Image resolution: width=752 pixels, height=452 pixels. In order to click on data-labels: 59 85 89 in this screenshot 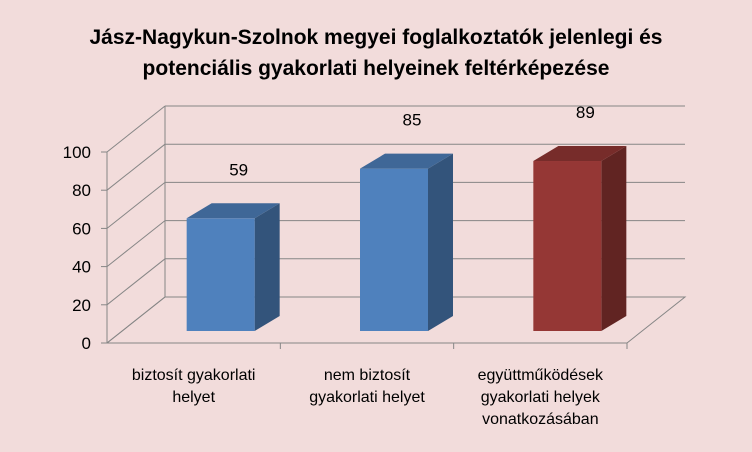, I will do `click(412, 141)`.